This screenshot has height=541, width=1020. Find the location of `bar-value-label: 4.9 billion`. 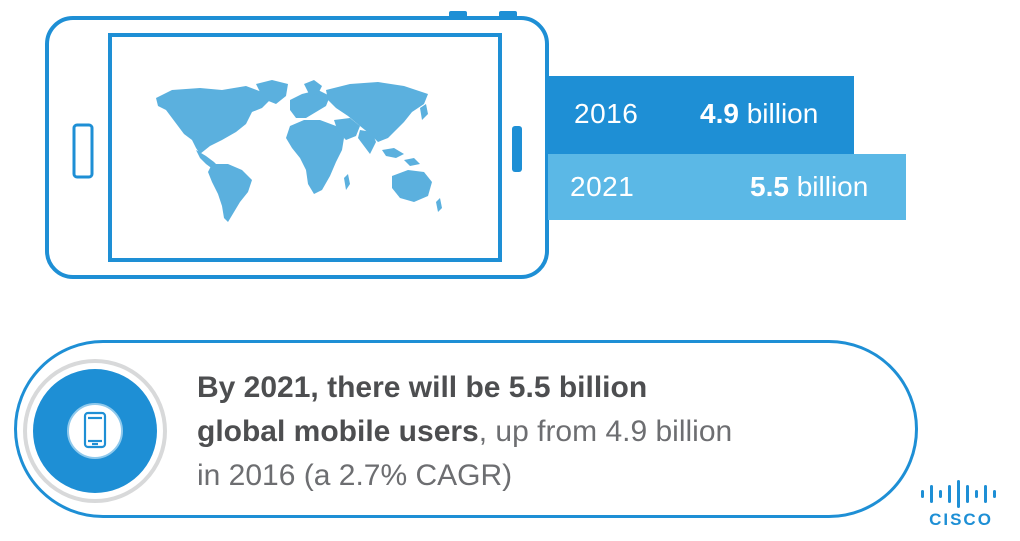

bar-value-label: 4.9 billion is located at coordinates (759, 114).